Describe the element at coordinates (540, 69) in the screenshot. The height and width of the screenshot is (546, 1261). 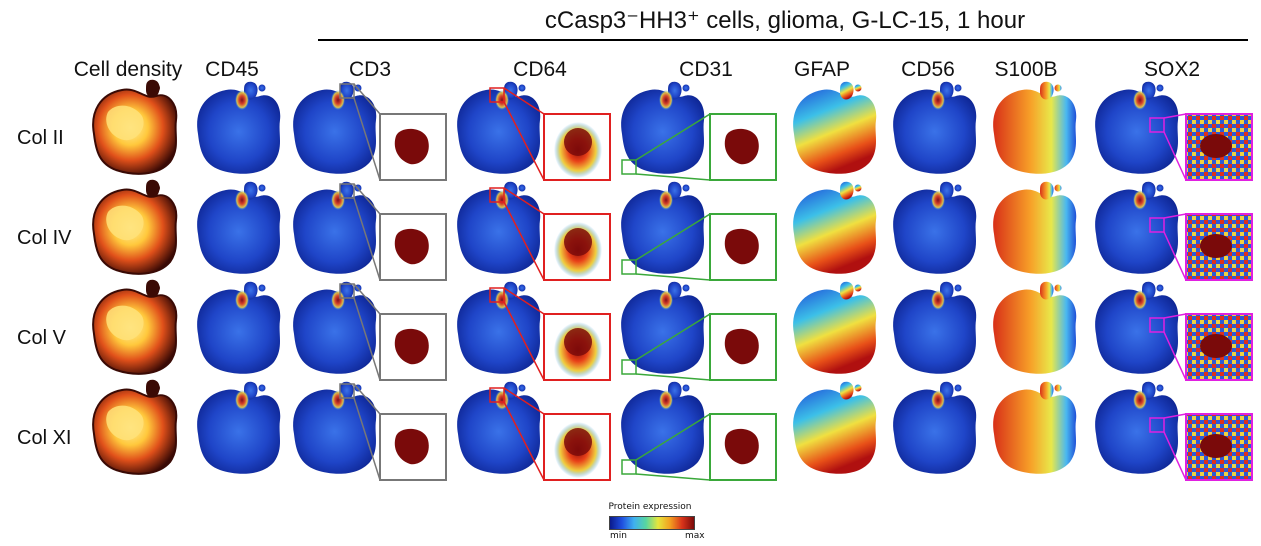
I see `column-header-cd64: CD64` at that location.